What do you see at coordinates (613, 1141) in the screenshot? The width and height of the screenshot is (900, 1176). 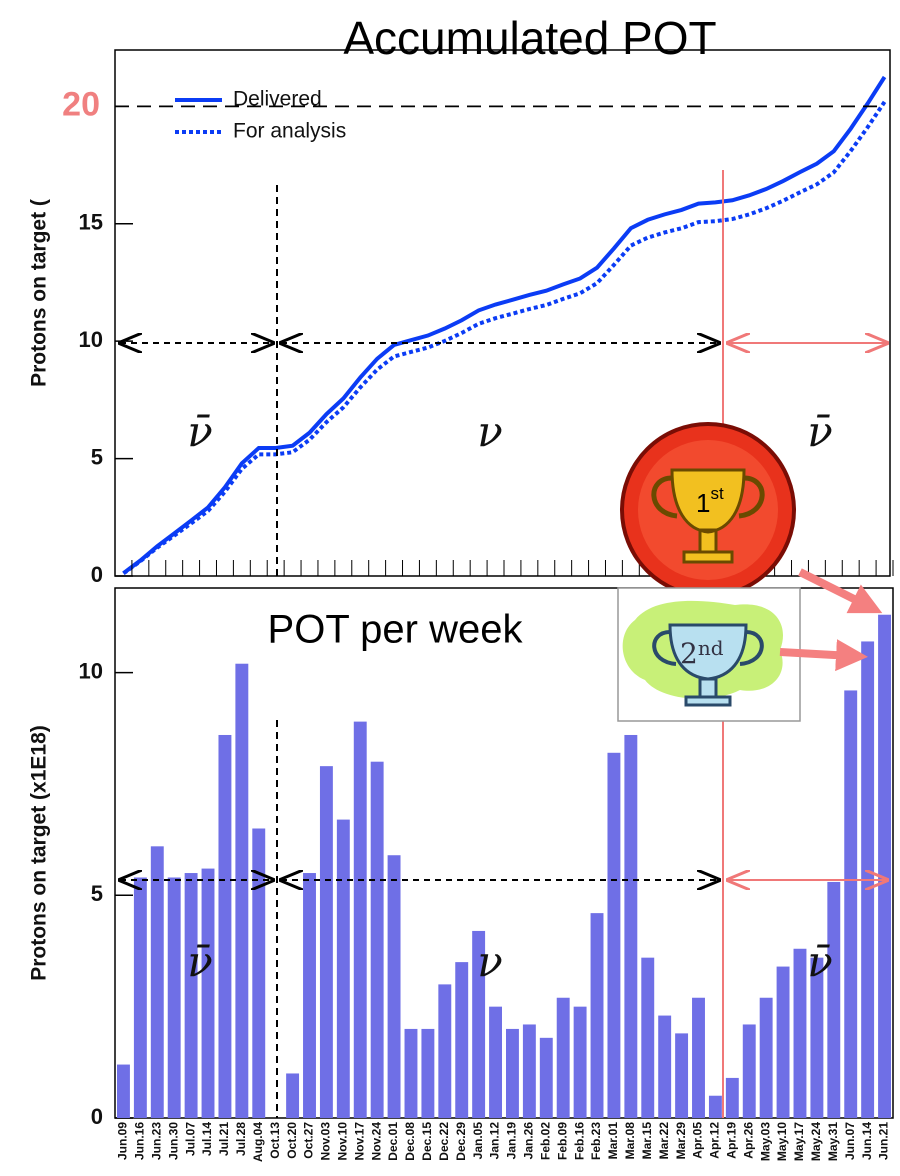 I see `x-tick-label: Mar.01` at bounding box center [613, 1141].